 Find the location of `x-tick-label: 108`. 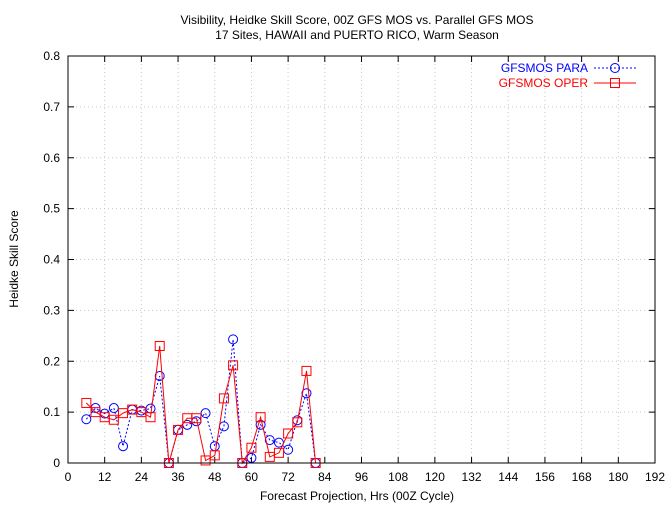

x-tick-label: 108 is located at coordinates (398, 477).